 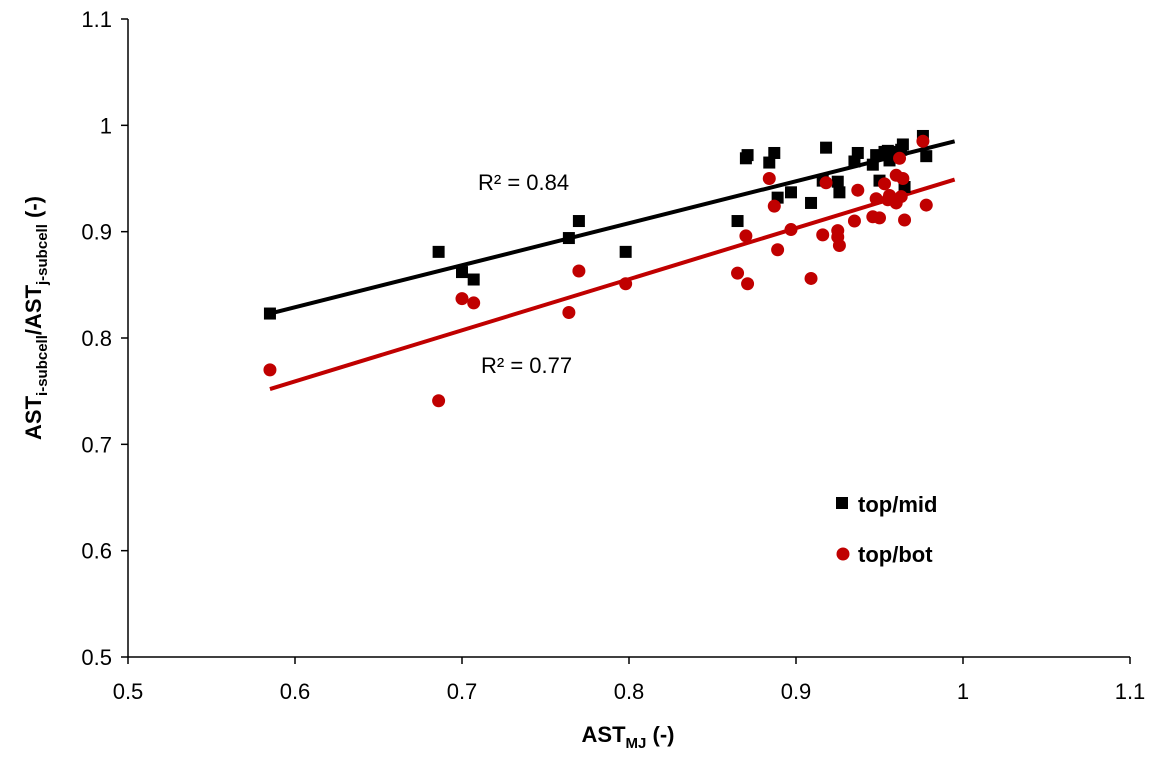 I want to click on y-tick-label: 1.1, so click(x=96, y=19).